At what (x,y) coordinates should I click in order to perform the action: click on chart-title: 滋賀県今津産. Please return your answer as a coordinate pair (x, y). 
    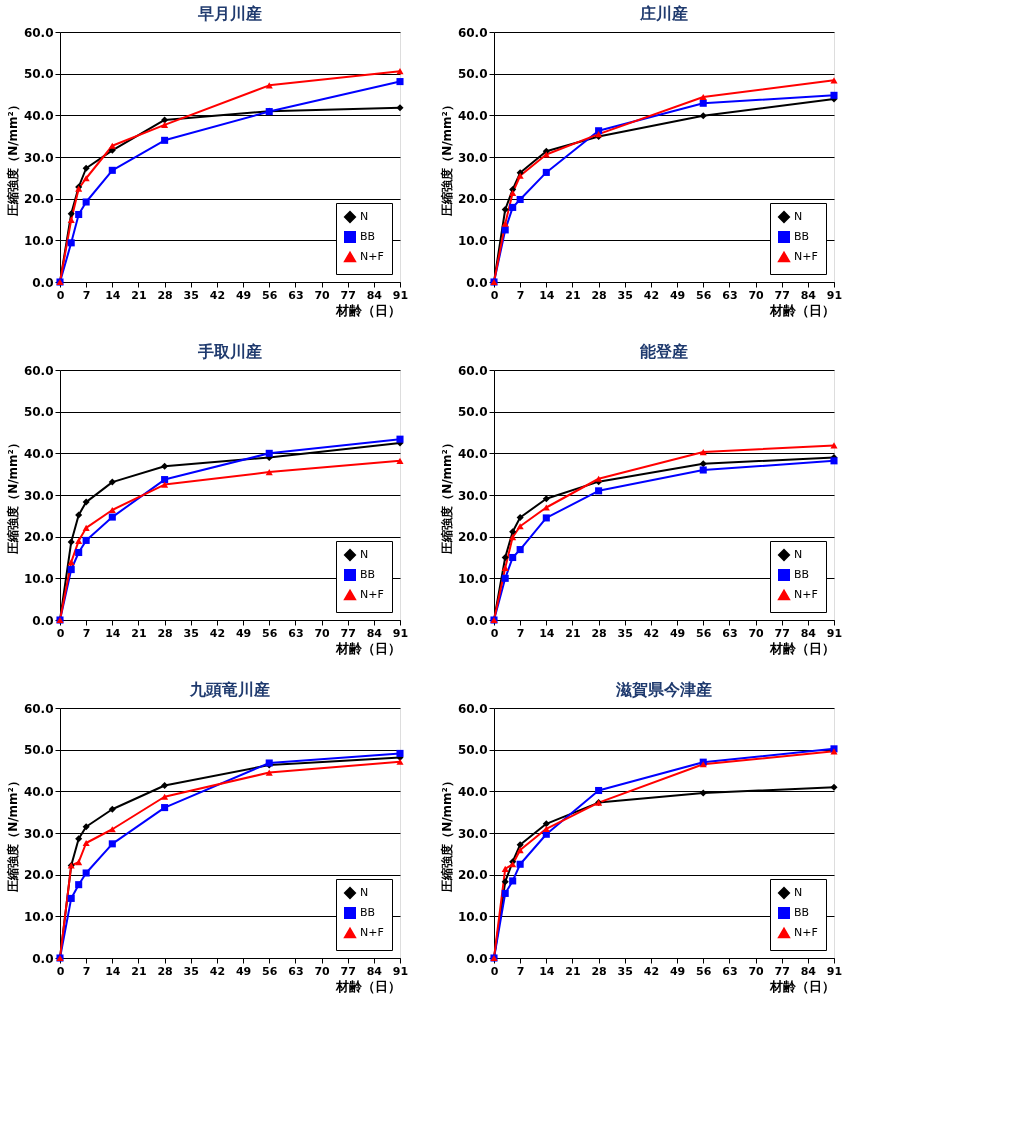
    Looking at the image, I should click on (663, 689).